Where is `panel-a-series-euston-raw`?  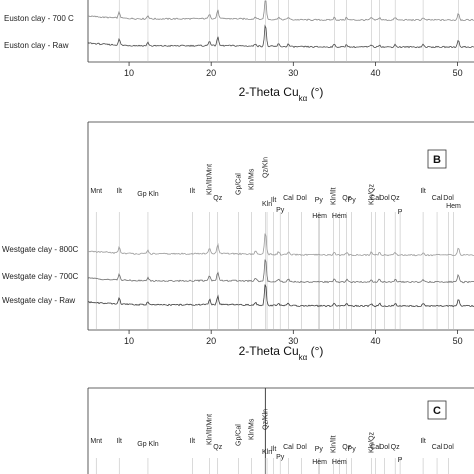 panel-a-series-euston-raw is located at coordinates (280, 36).